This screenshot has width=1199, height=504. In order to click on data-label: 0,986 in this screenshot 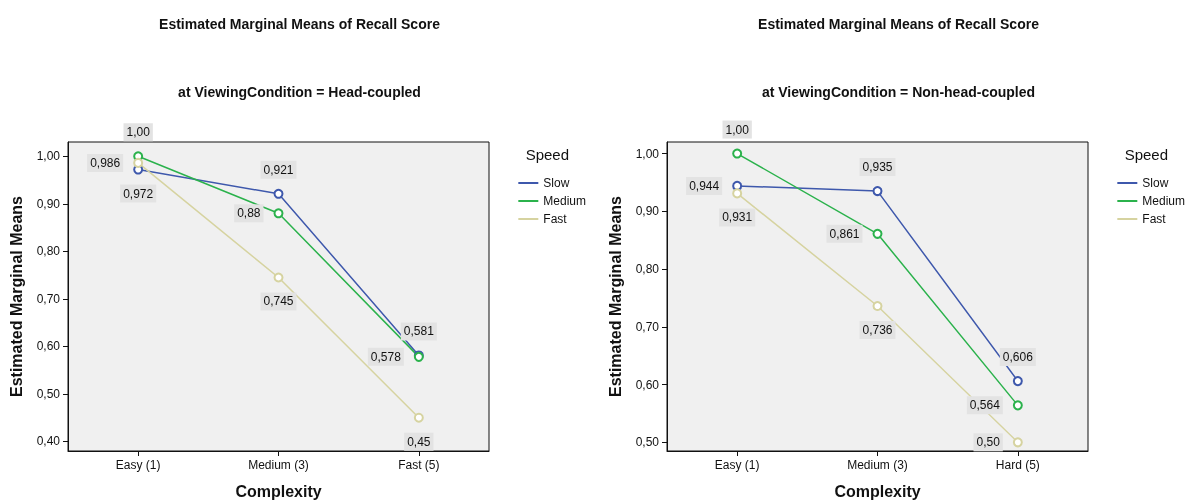, I will do `click(105, 162)`.